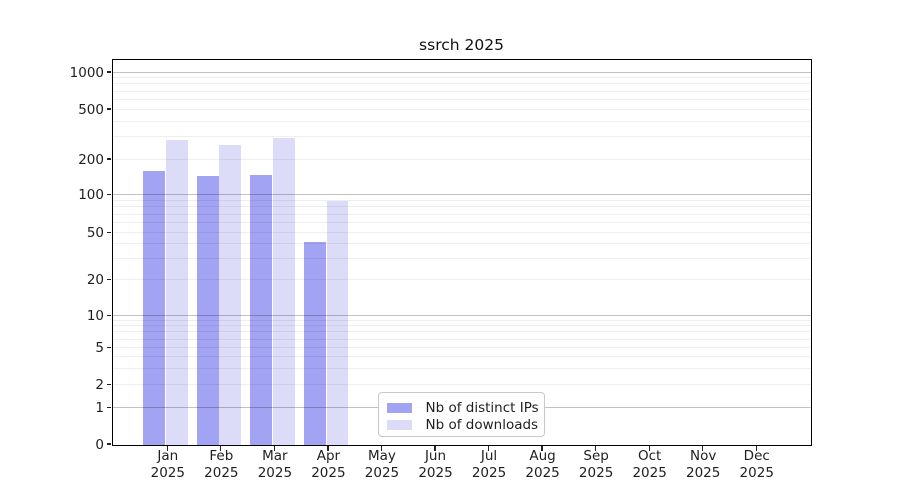 The width and height of the screenshot is (900, 500). Describe the element at coordinates (95, 233) in the screenshot. I see `y-tick-label-50: 50` at that location.